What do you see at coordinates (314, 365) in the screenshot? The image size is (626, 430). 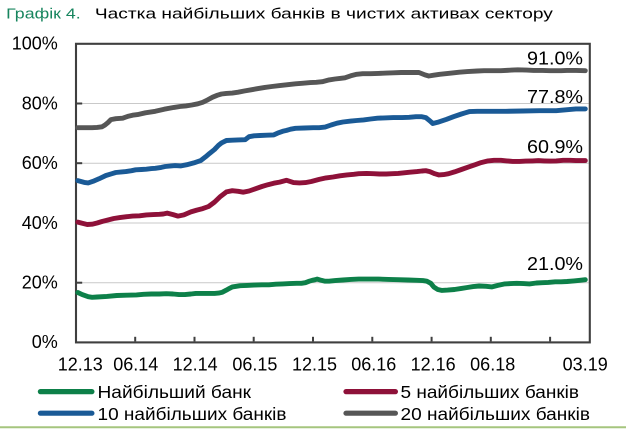 I see `svg-text: 12.15` at bounding box center [314, 365].